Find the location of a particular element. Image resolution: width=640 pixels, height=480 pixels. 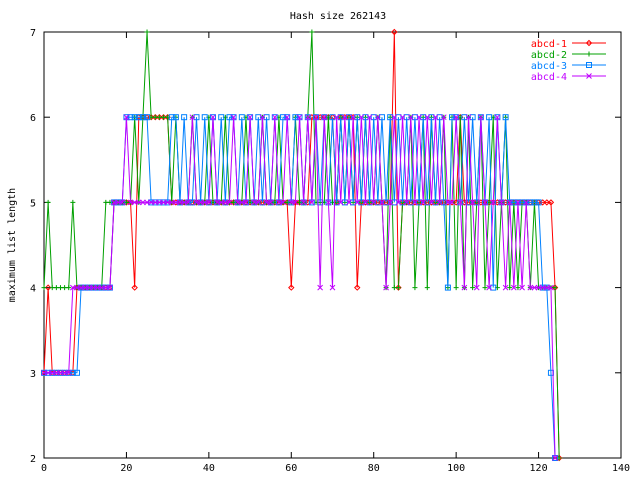

legend-entry: abcd-3 is located at coordinates (568, 66).